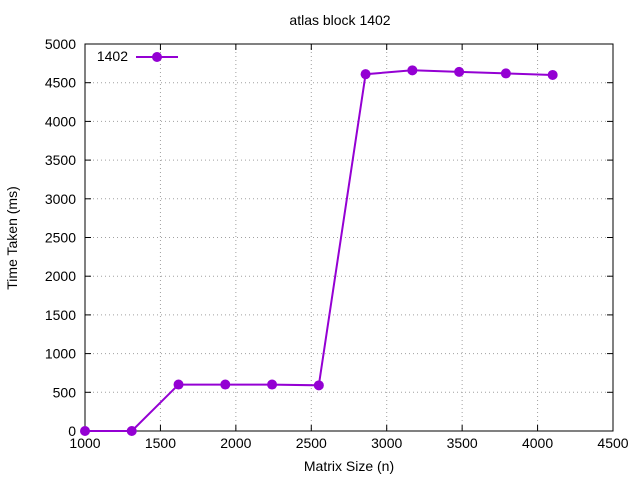 This screenshot has height=480, width=640. Describe the element at coordinates (462, 443) in the screenshot. I see `x-tick-label: 3500` at that location.